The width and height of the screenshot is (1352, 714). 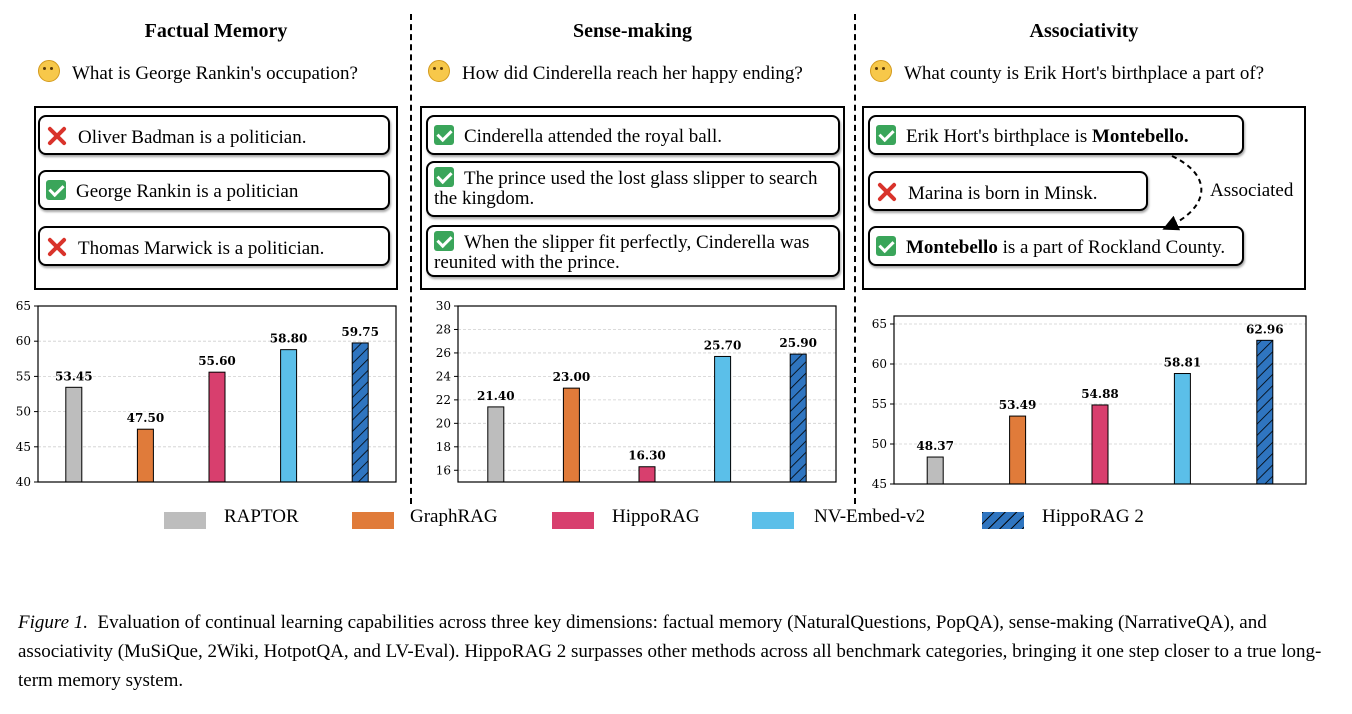 I want to click on bar-value-label: 58.80, so click(x=289, y=339).